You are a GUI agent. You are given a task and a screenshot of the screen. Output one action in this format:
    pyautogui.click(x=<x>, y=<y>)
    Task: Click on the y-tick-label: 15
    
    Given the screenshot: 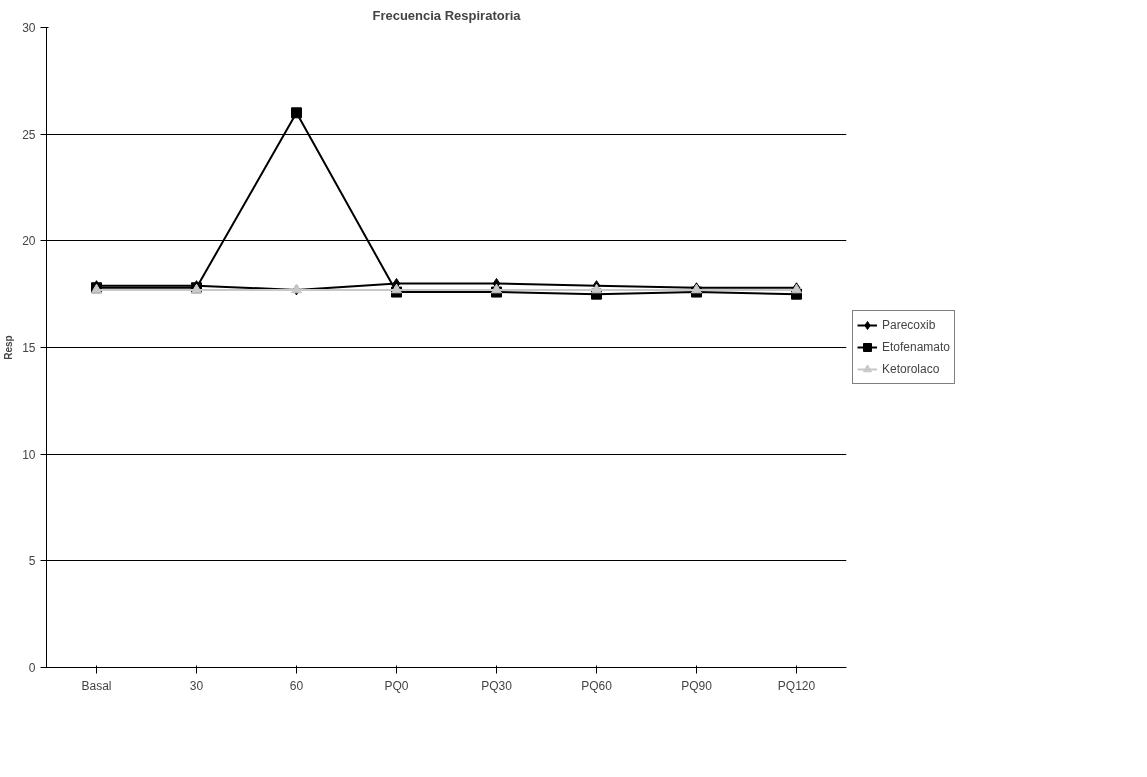 What is the action you would take?
    pyautogui.click(x=29, y=348)
    